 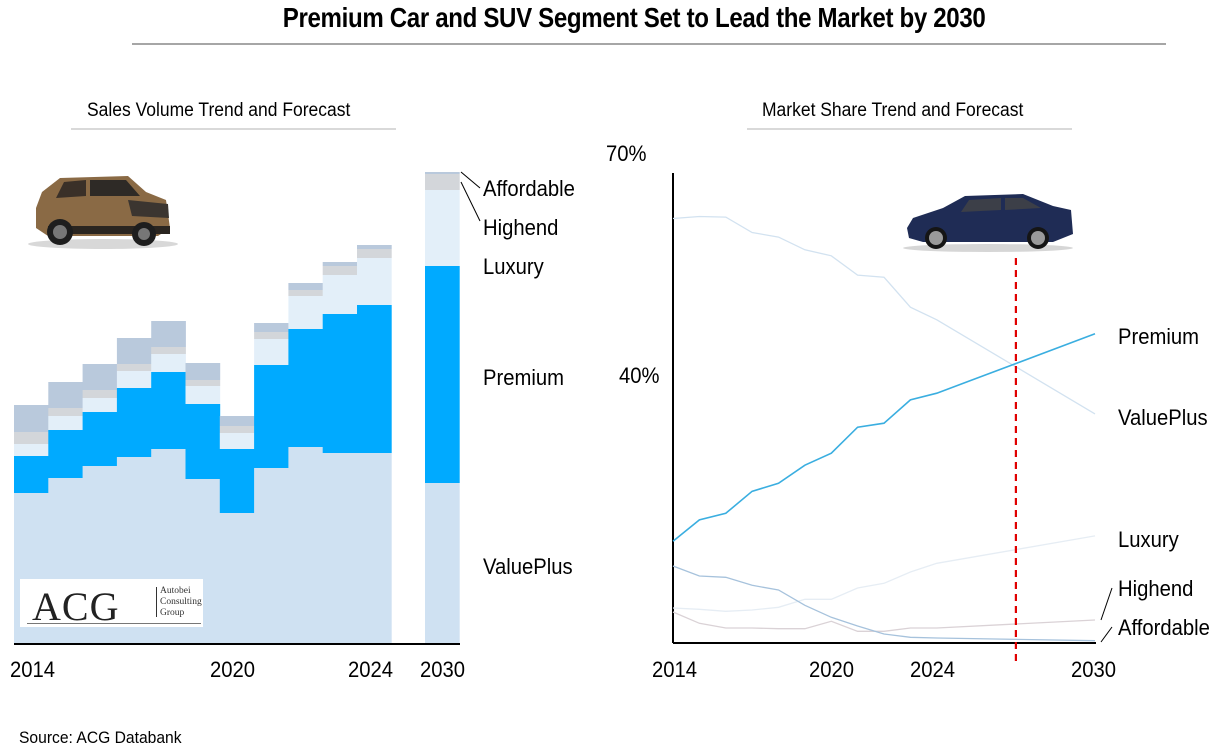 What do you see at coordinates (65, 454) in the screenshot?
I see `bar-premium-2015` at bounding box center [65, 454].